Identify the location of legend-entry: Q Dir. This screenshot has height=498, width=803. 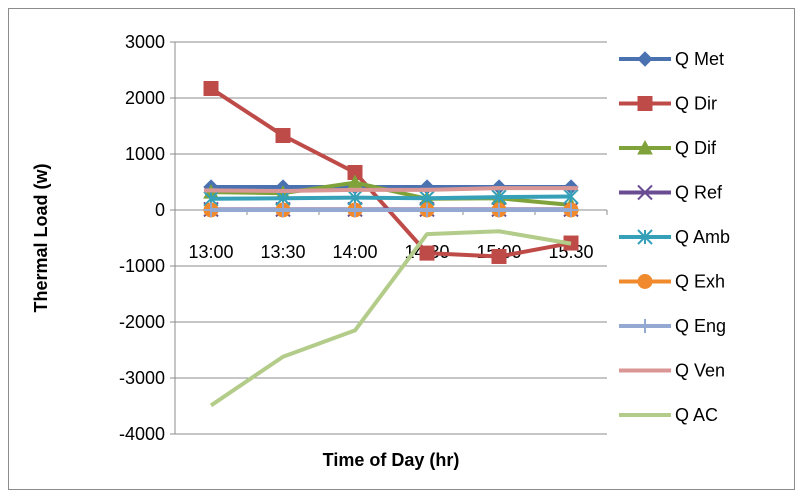
(668, 104).